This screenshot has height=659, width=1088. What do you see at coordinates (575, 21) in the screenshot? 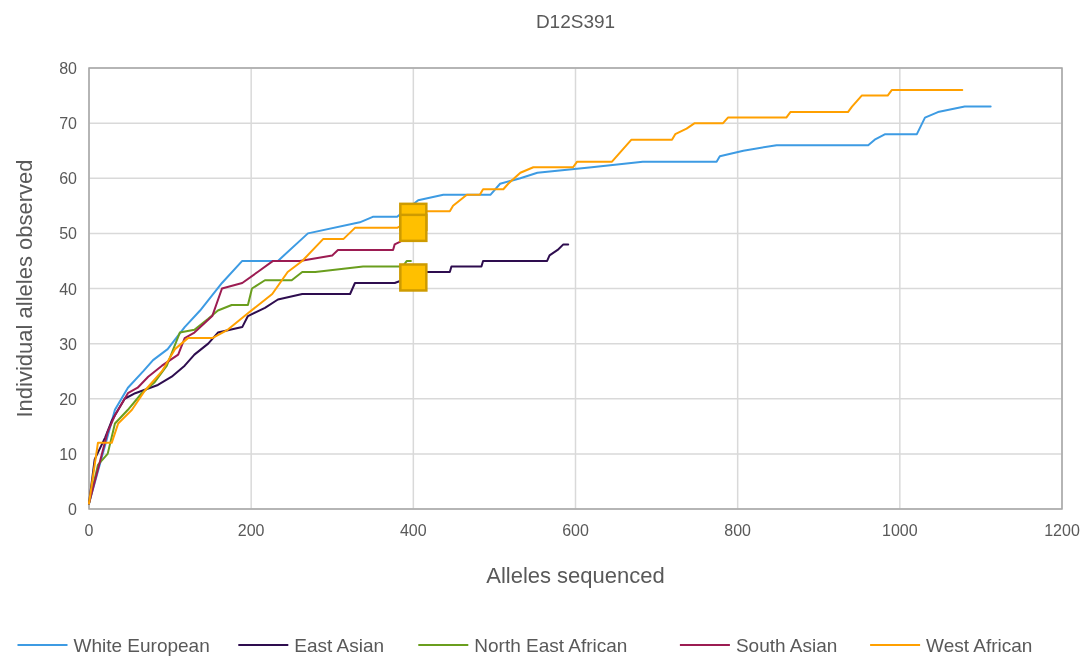
I see `chart-title: D12S391` at bounding box center [575, 21].